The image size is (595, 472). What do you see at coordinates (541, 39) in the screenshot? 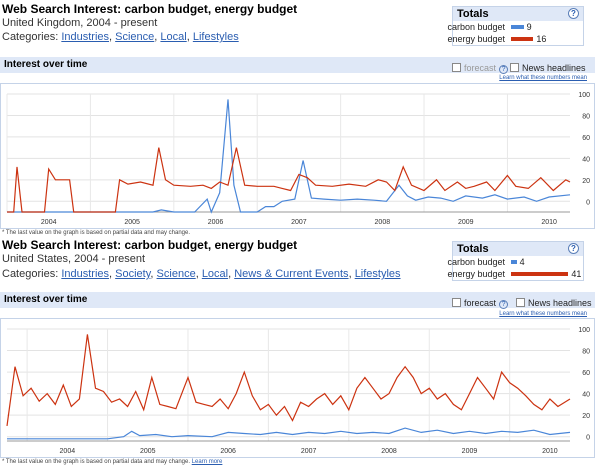
I see `totals-value: 16` at bounding box center [541, 39].